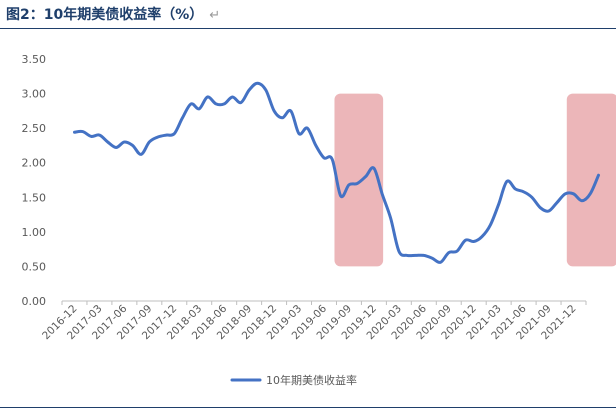 The height and width of the screenshot is (413, 616). What do you see at coordinates (34, 180) in the screenshot?
I see `y-axis-ticks: 0.00 0.50 1.00 1.50 2.00 2.50 3.00 3.50` at bounding box center [34, 180].